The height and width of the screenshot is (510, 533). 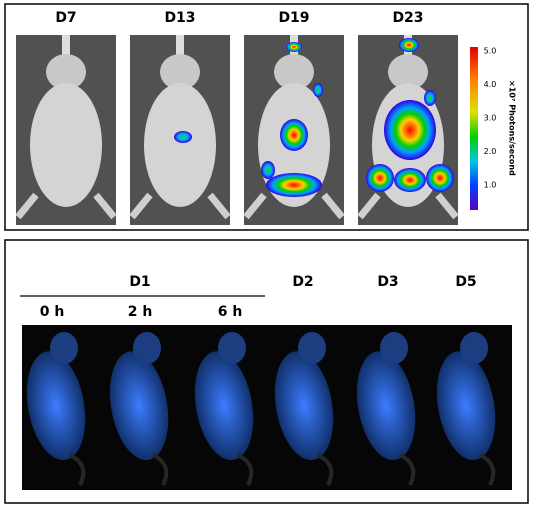 I want to click on colorbar-tick-label: 4.0, so click(x=490, y=84).